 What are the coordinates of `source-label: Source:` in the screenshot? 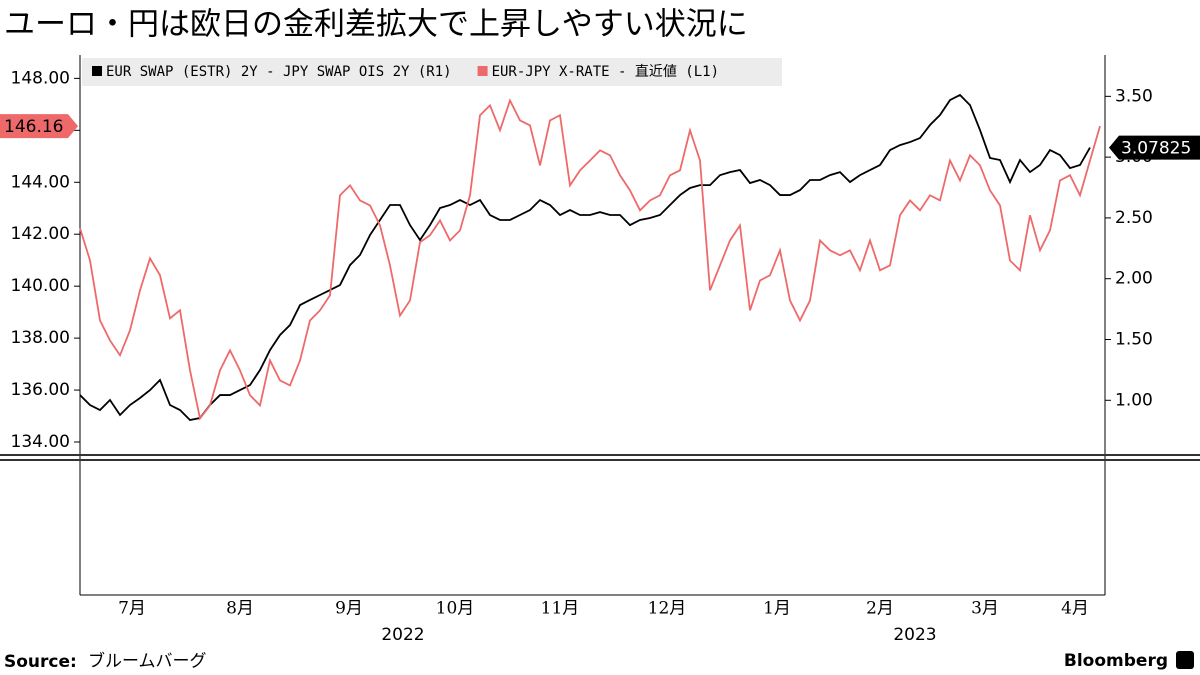 It's located at (40, 662).